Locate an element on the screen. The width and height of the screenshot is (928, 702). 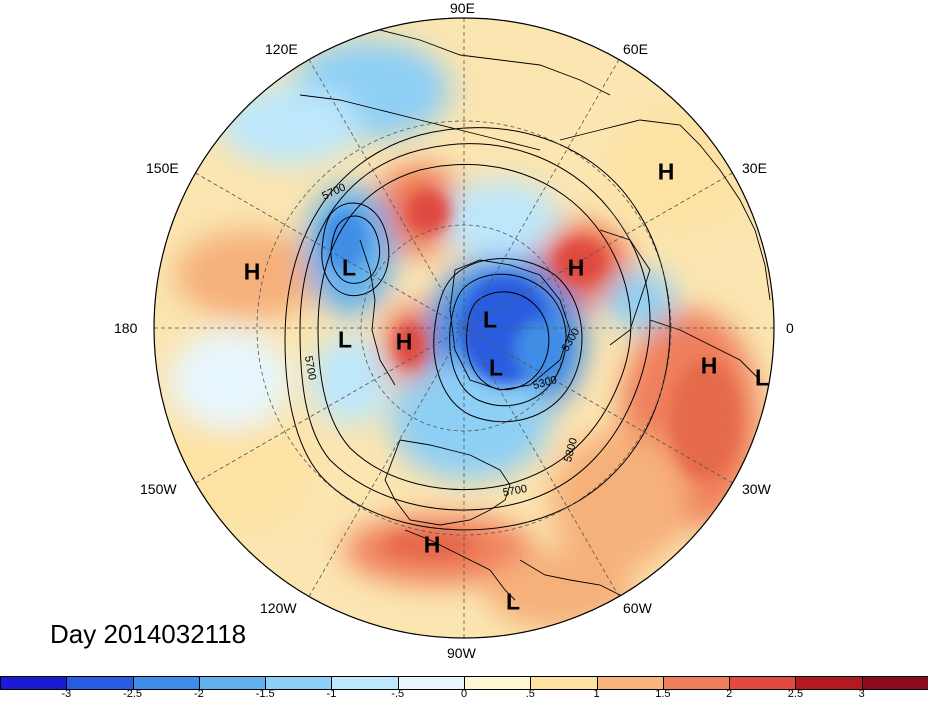
colorbar-tick-label: 2.5 is located at coordinates (795, 694).